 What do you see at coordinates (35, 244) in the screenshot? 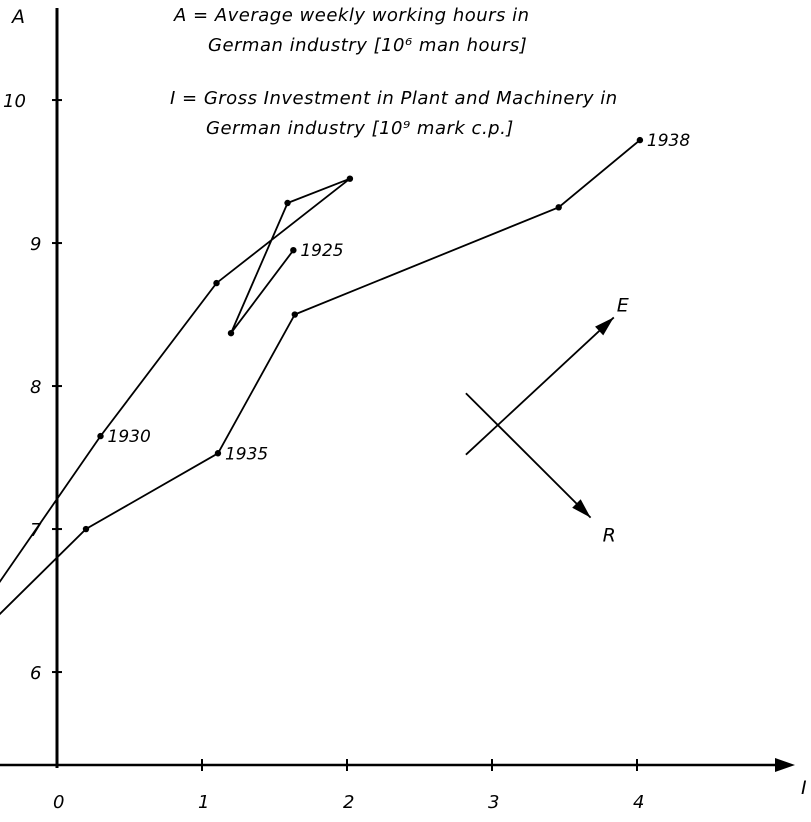
I see `y-tick-label: 9` at bounding box center [35, 244].